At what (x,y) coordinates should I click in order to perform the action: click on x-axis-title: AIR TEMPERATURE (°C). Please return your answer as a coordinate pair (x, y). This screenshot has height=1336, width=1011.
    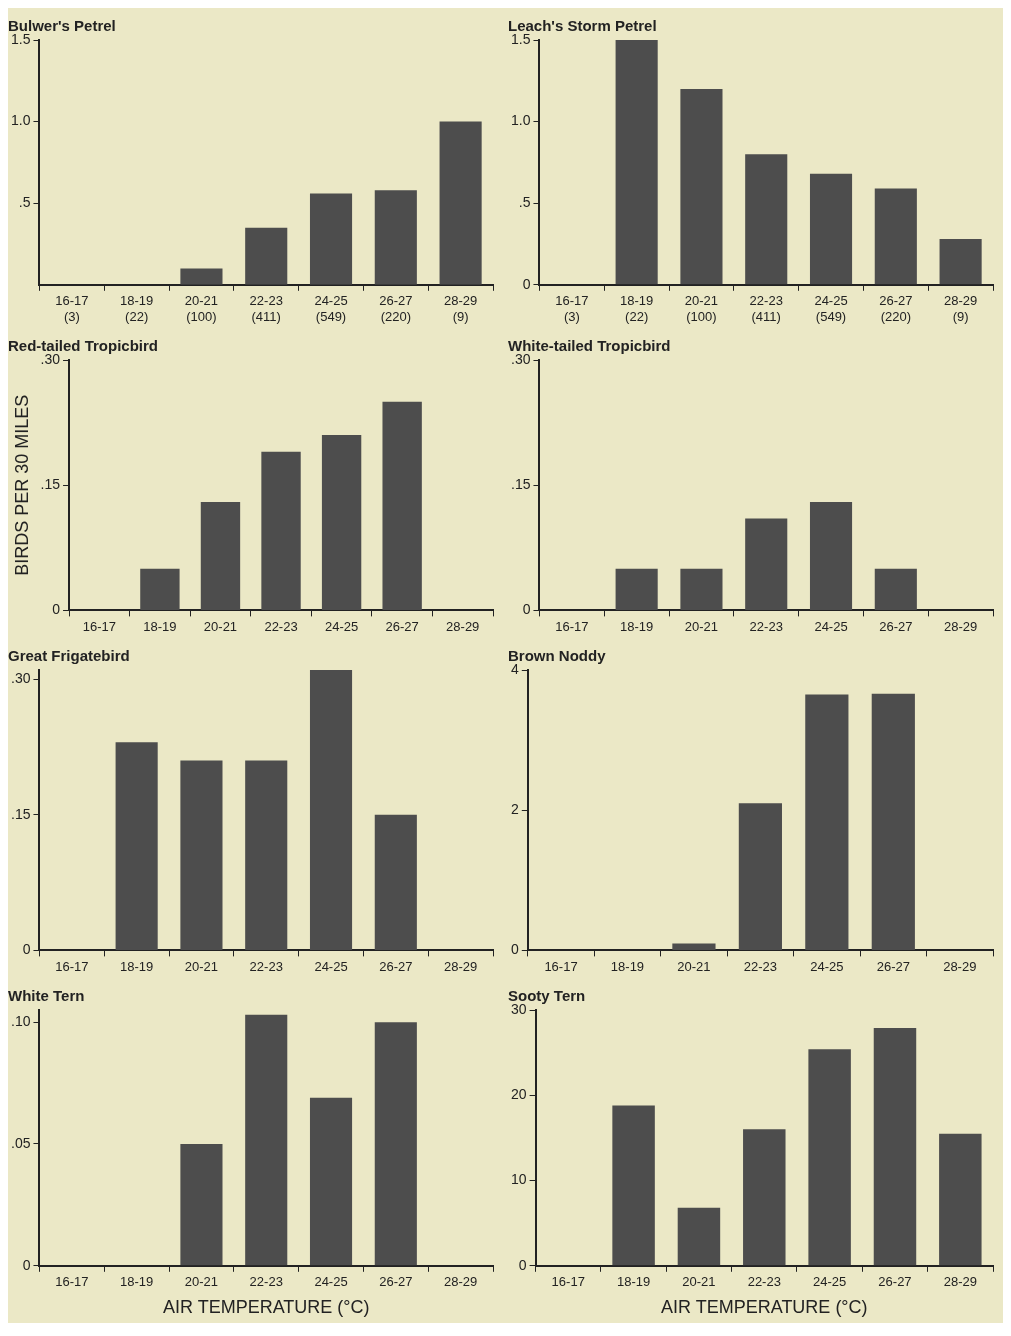
    Looking at the image, I should click on (266, 1307).